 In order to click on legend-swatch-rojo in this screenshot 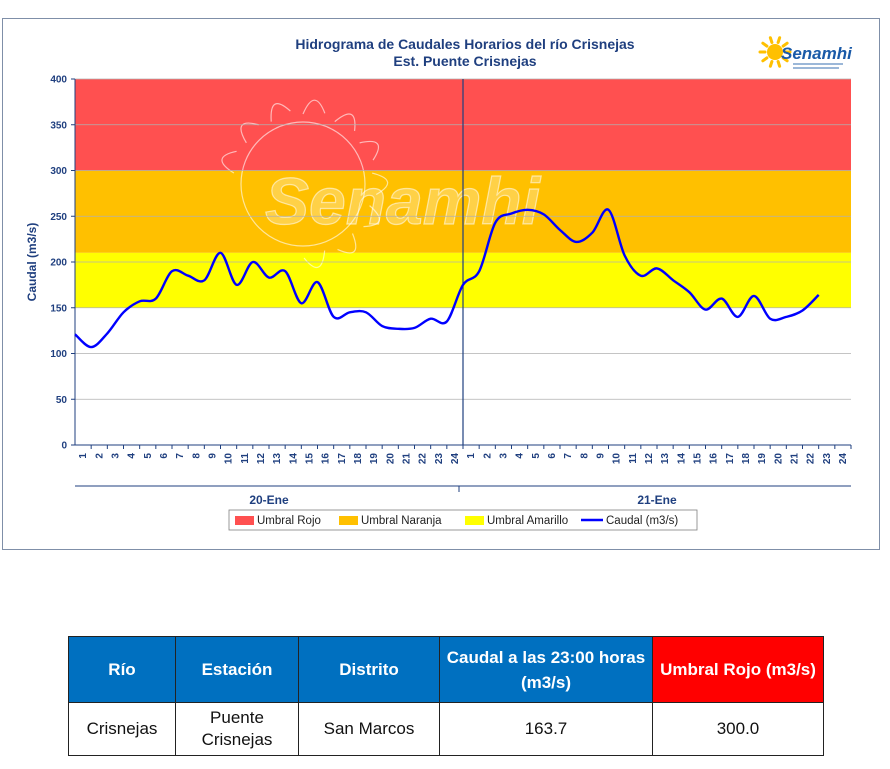, I will do `click(244, 520)`.